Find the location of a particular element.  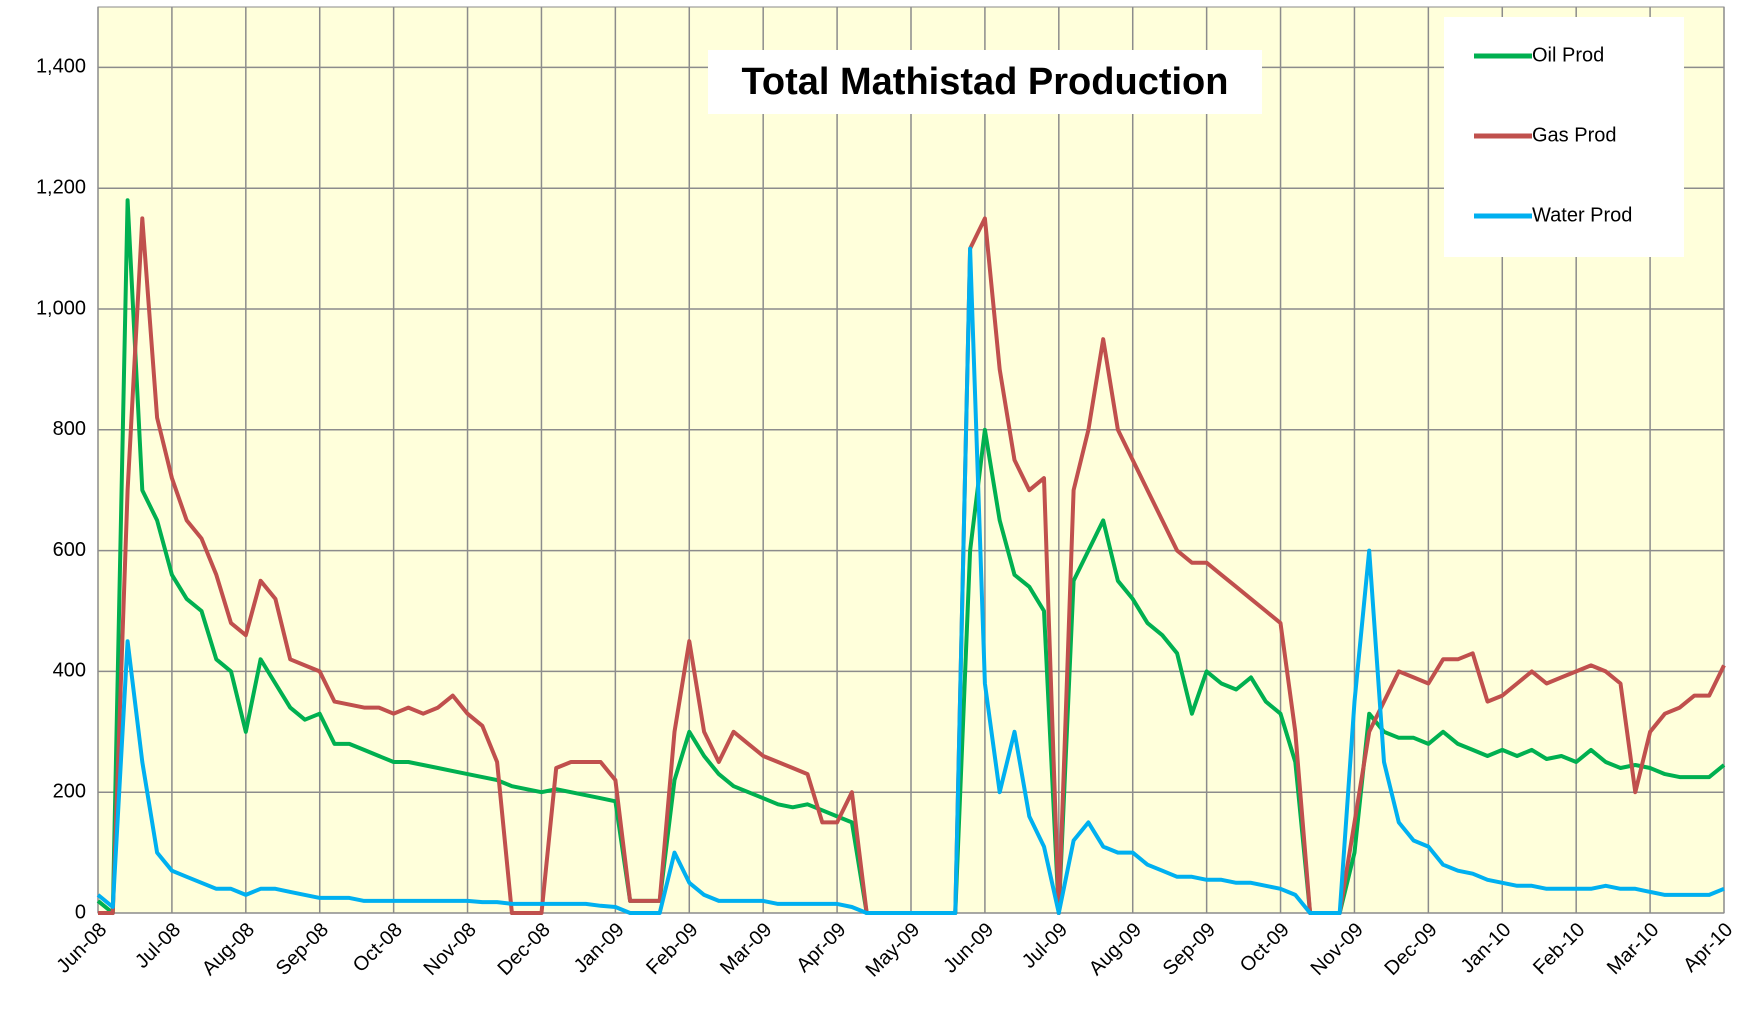

x-tick-label: Jun-09 is located at coordinates (968, 948).